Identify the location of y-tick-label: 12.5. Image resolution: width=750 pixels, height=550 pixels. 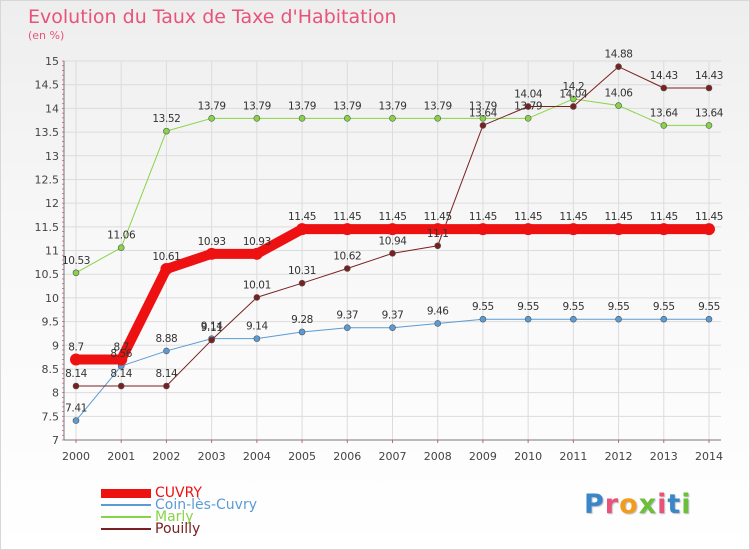
(47, 179).